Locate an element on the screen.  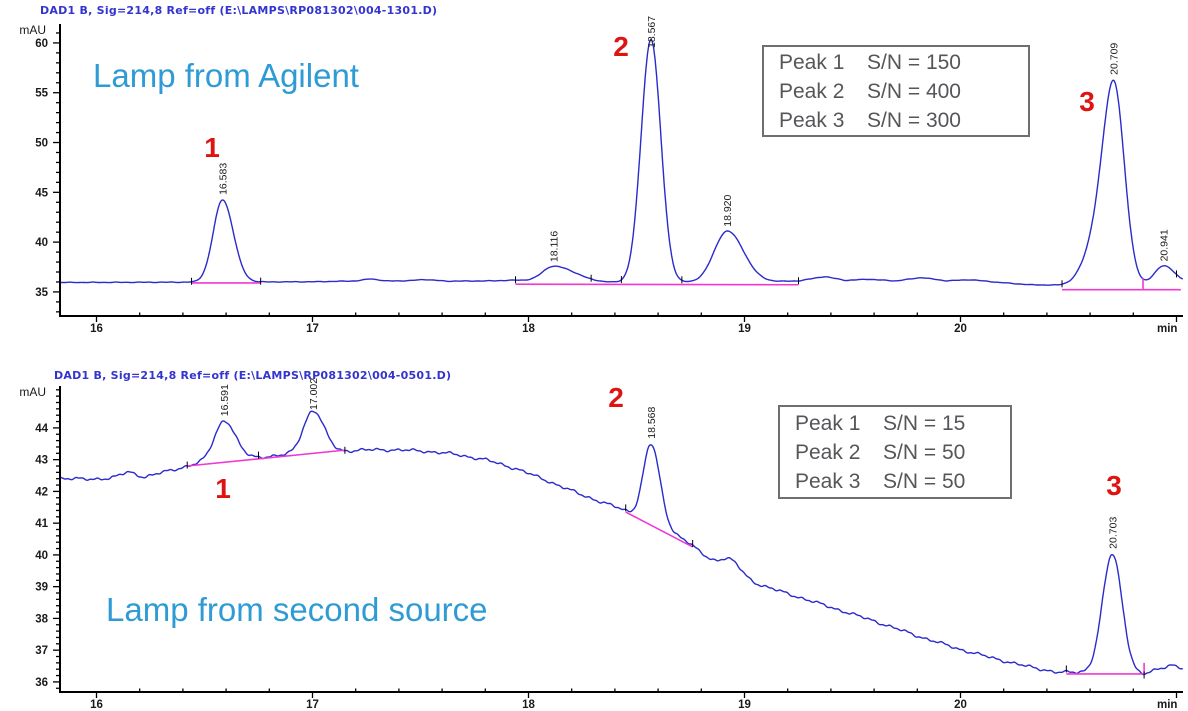
svg-text: 36 is located at coordinates (41, 683).